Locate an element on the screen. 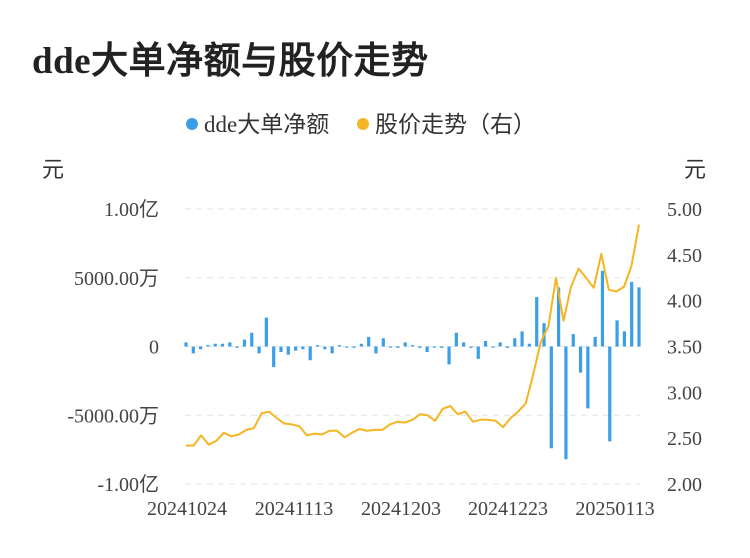  x-axis: 20241024 20241113 20241203 20241223 20250113 is located at coordinates (401, 509).